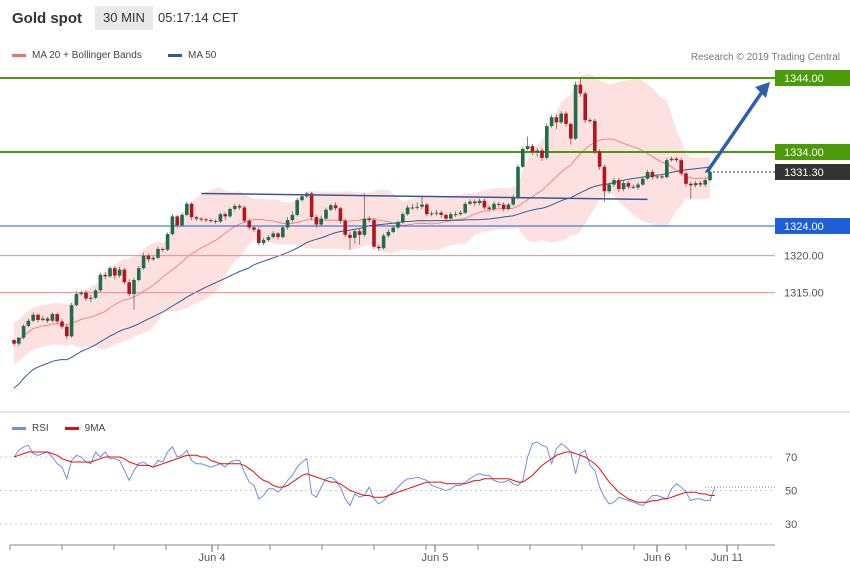  I want to click on projection-arrow, so click(734, 132).